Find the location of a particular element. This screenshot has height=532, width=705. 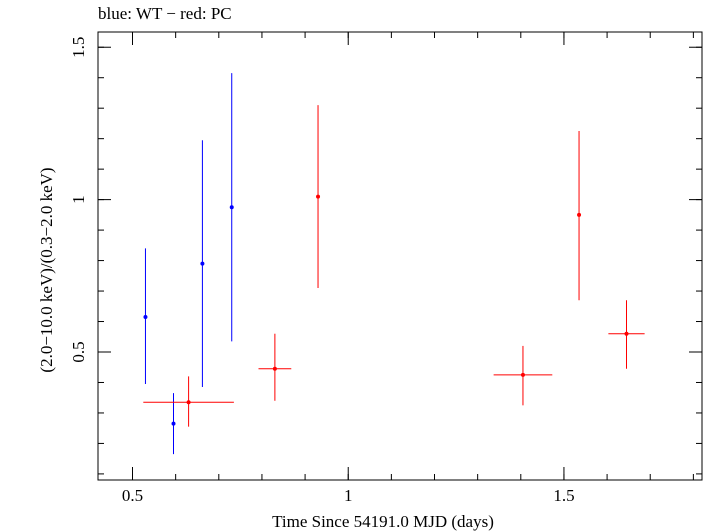

x-tick-label: 1.5 is located at coordinates (563, 495).